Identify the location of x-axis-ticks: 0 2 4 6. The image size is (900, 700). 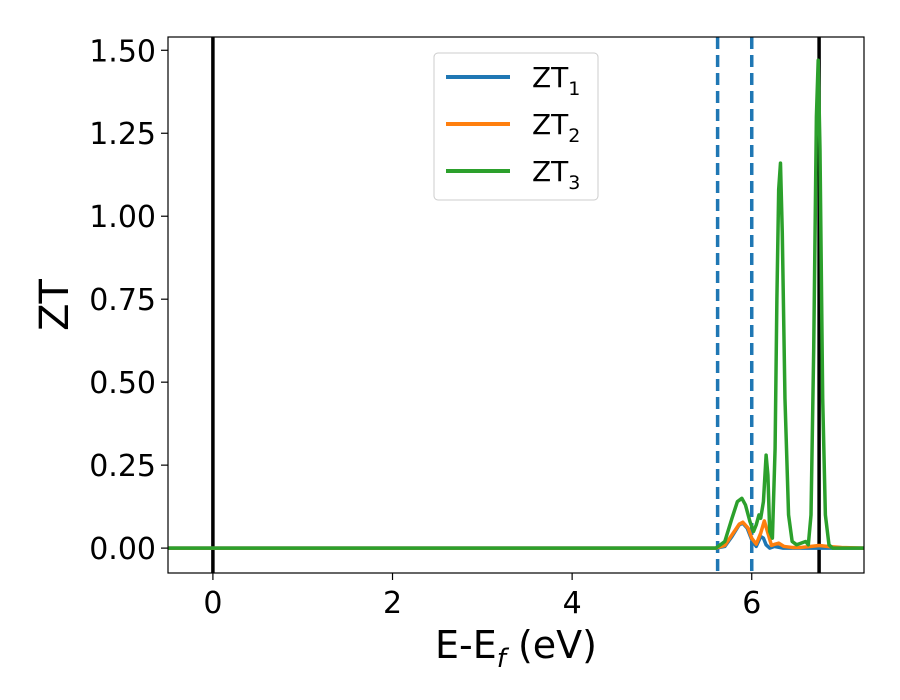
(482, 597).